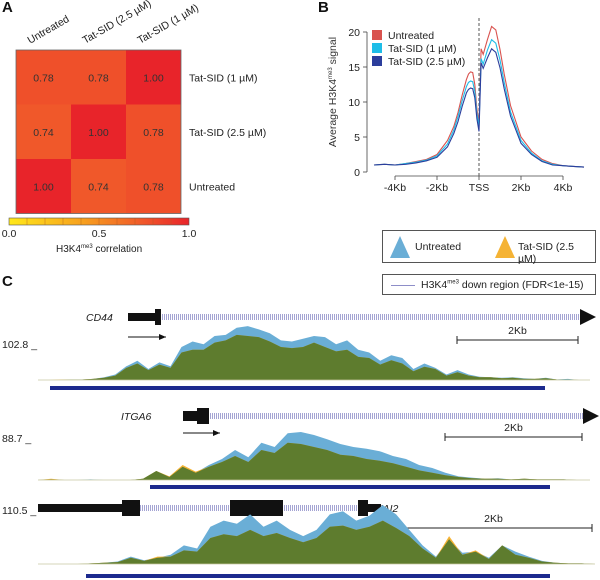 This screenshot has height=580, width=600. Describe the element at coordinates (19, 345) in the screenshot. I see `track-ymax-label: 102.8 _` at that location.